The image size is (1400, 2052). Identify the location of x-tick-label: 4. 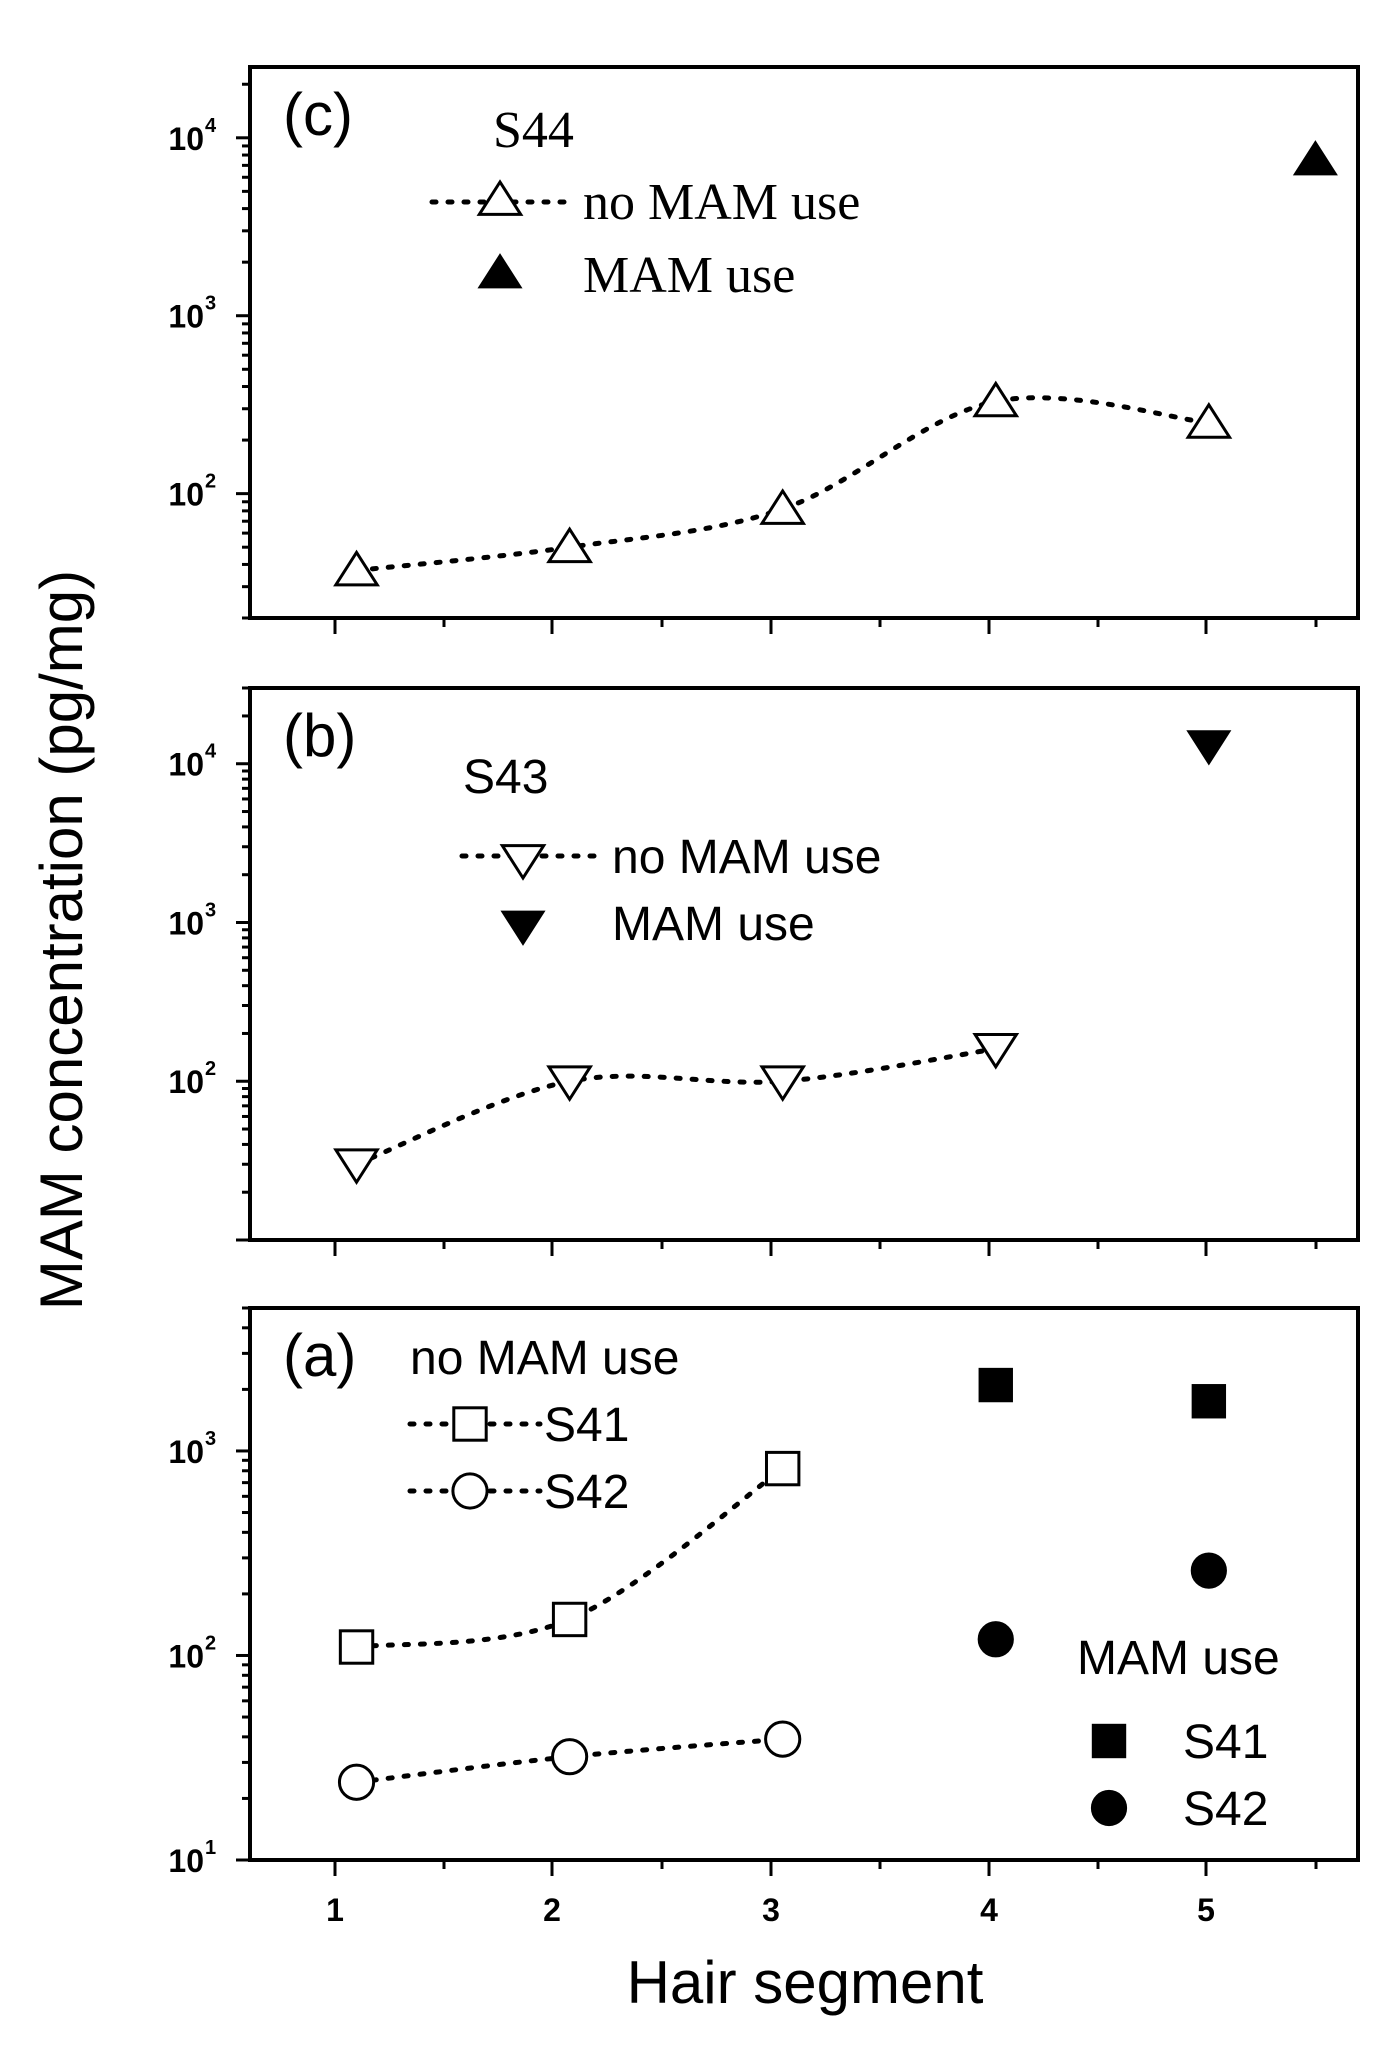
(989, 1910).